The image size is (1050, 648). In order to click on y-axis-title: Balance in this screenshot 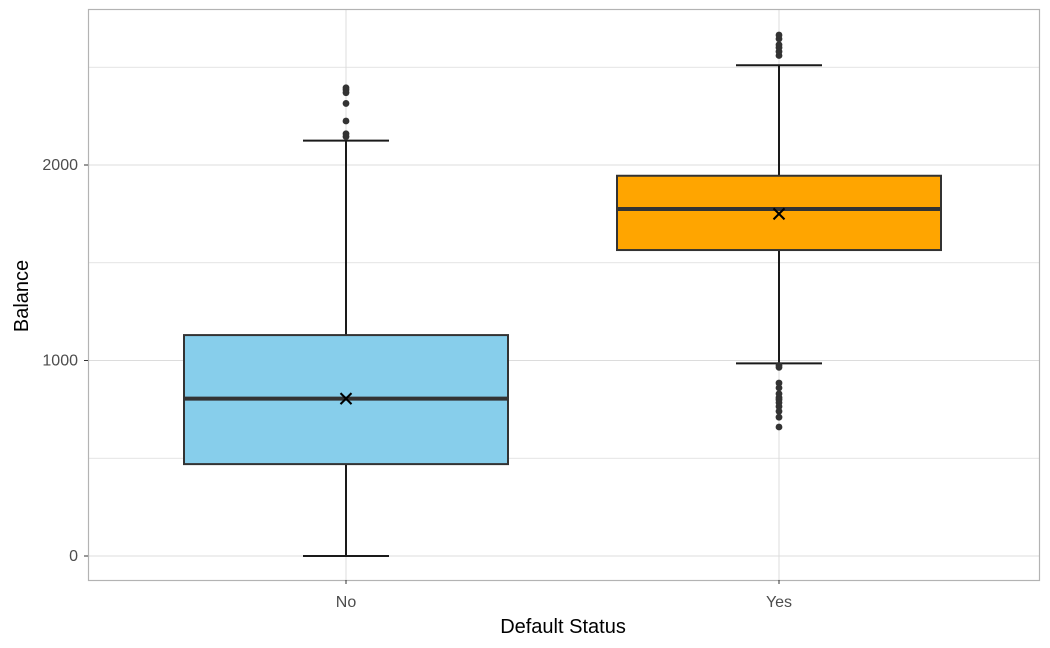, I will do `click(22, 296)`.